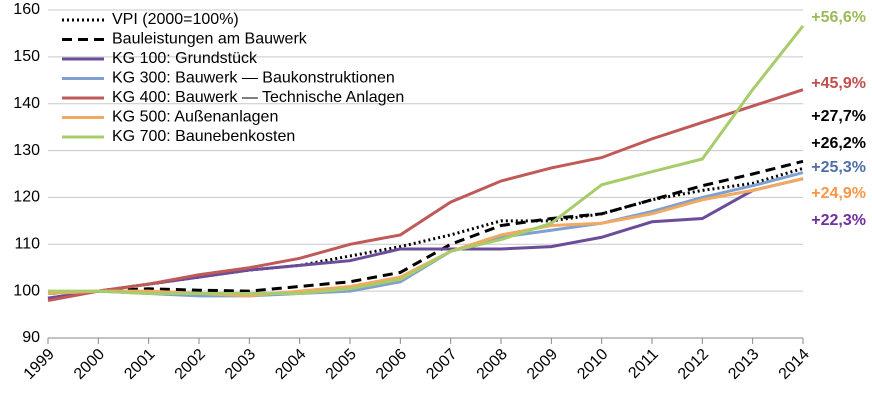  I want to click on x-tick-label: 1999, so click(39, 364).